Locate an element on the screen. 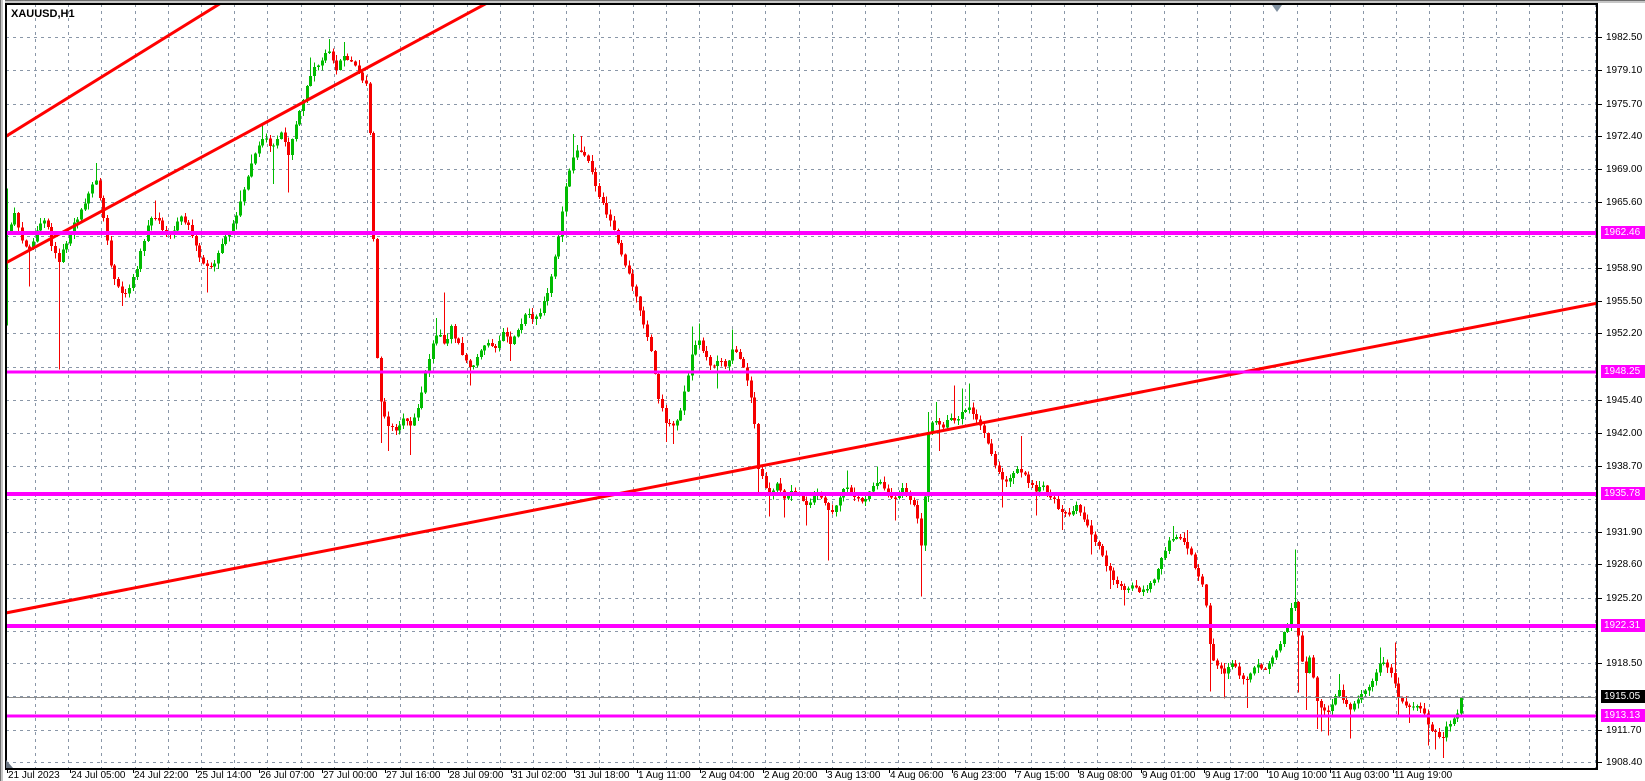 The height and width of the screenshot is (781, 1645). price-axis-label: 1958.90 is located at coordinates (1624, 268).